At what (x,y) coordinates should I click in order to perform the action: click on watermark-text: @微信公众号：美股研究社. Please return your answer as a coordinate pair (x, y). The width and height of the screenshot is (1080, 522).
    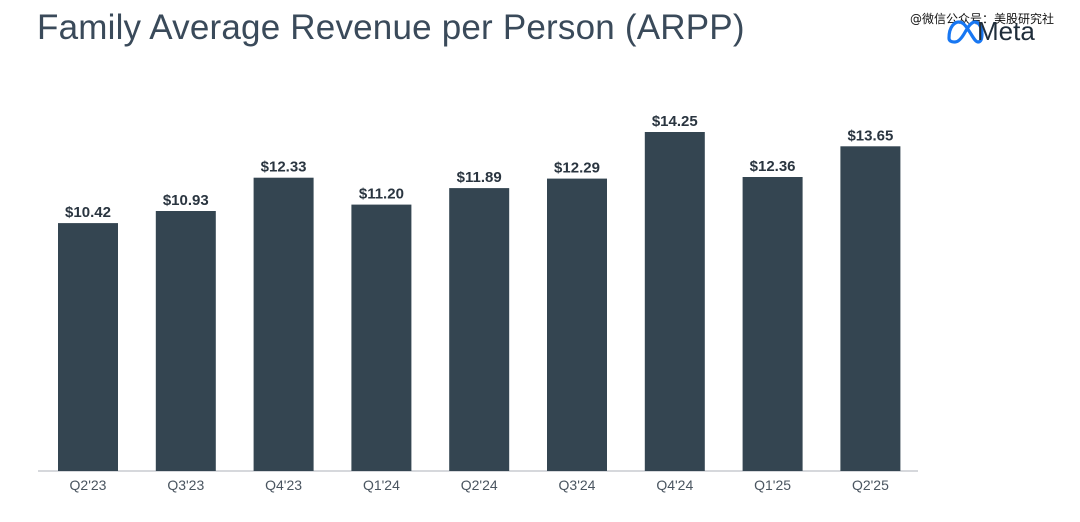
    Looking at the image, I should click on (982, 19).